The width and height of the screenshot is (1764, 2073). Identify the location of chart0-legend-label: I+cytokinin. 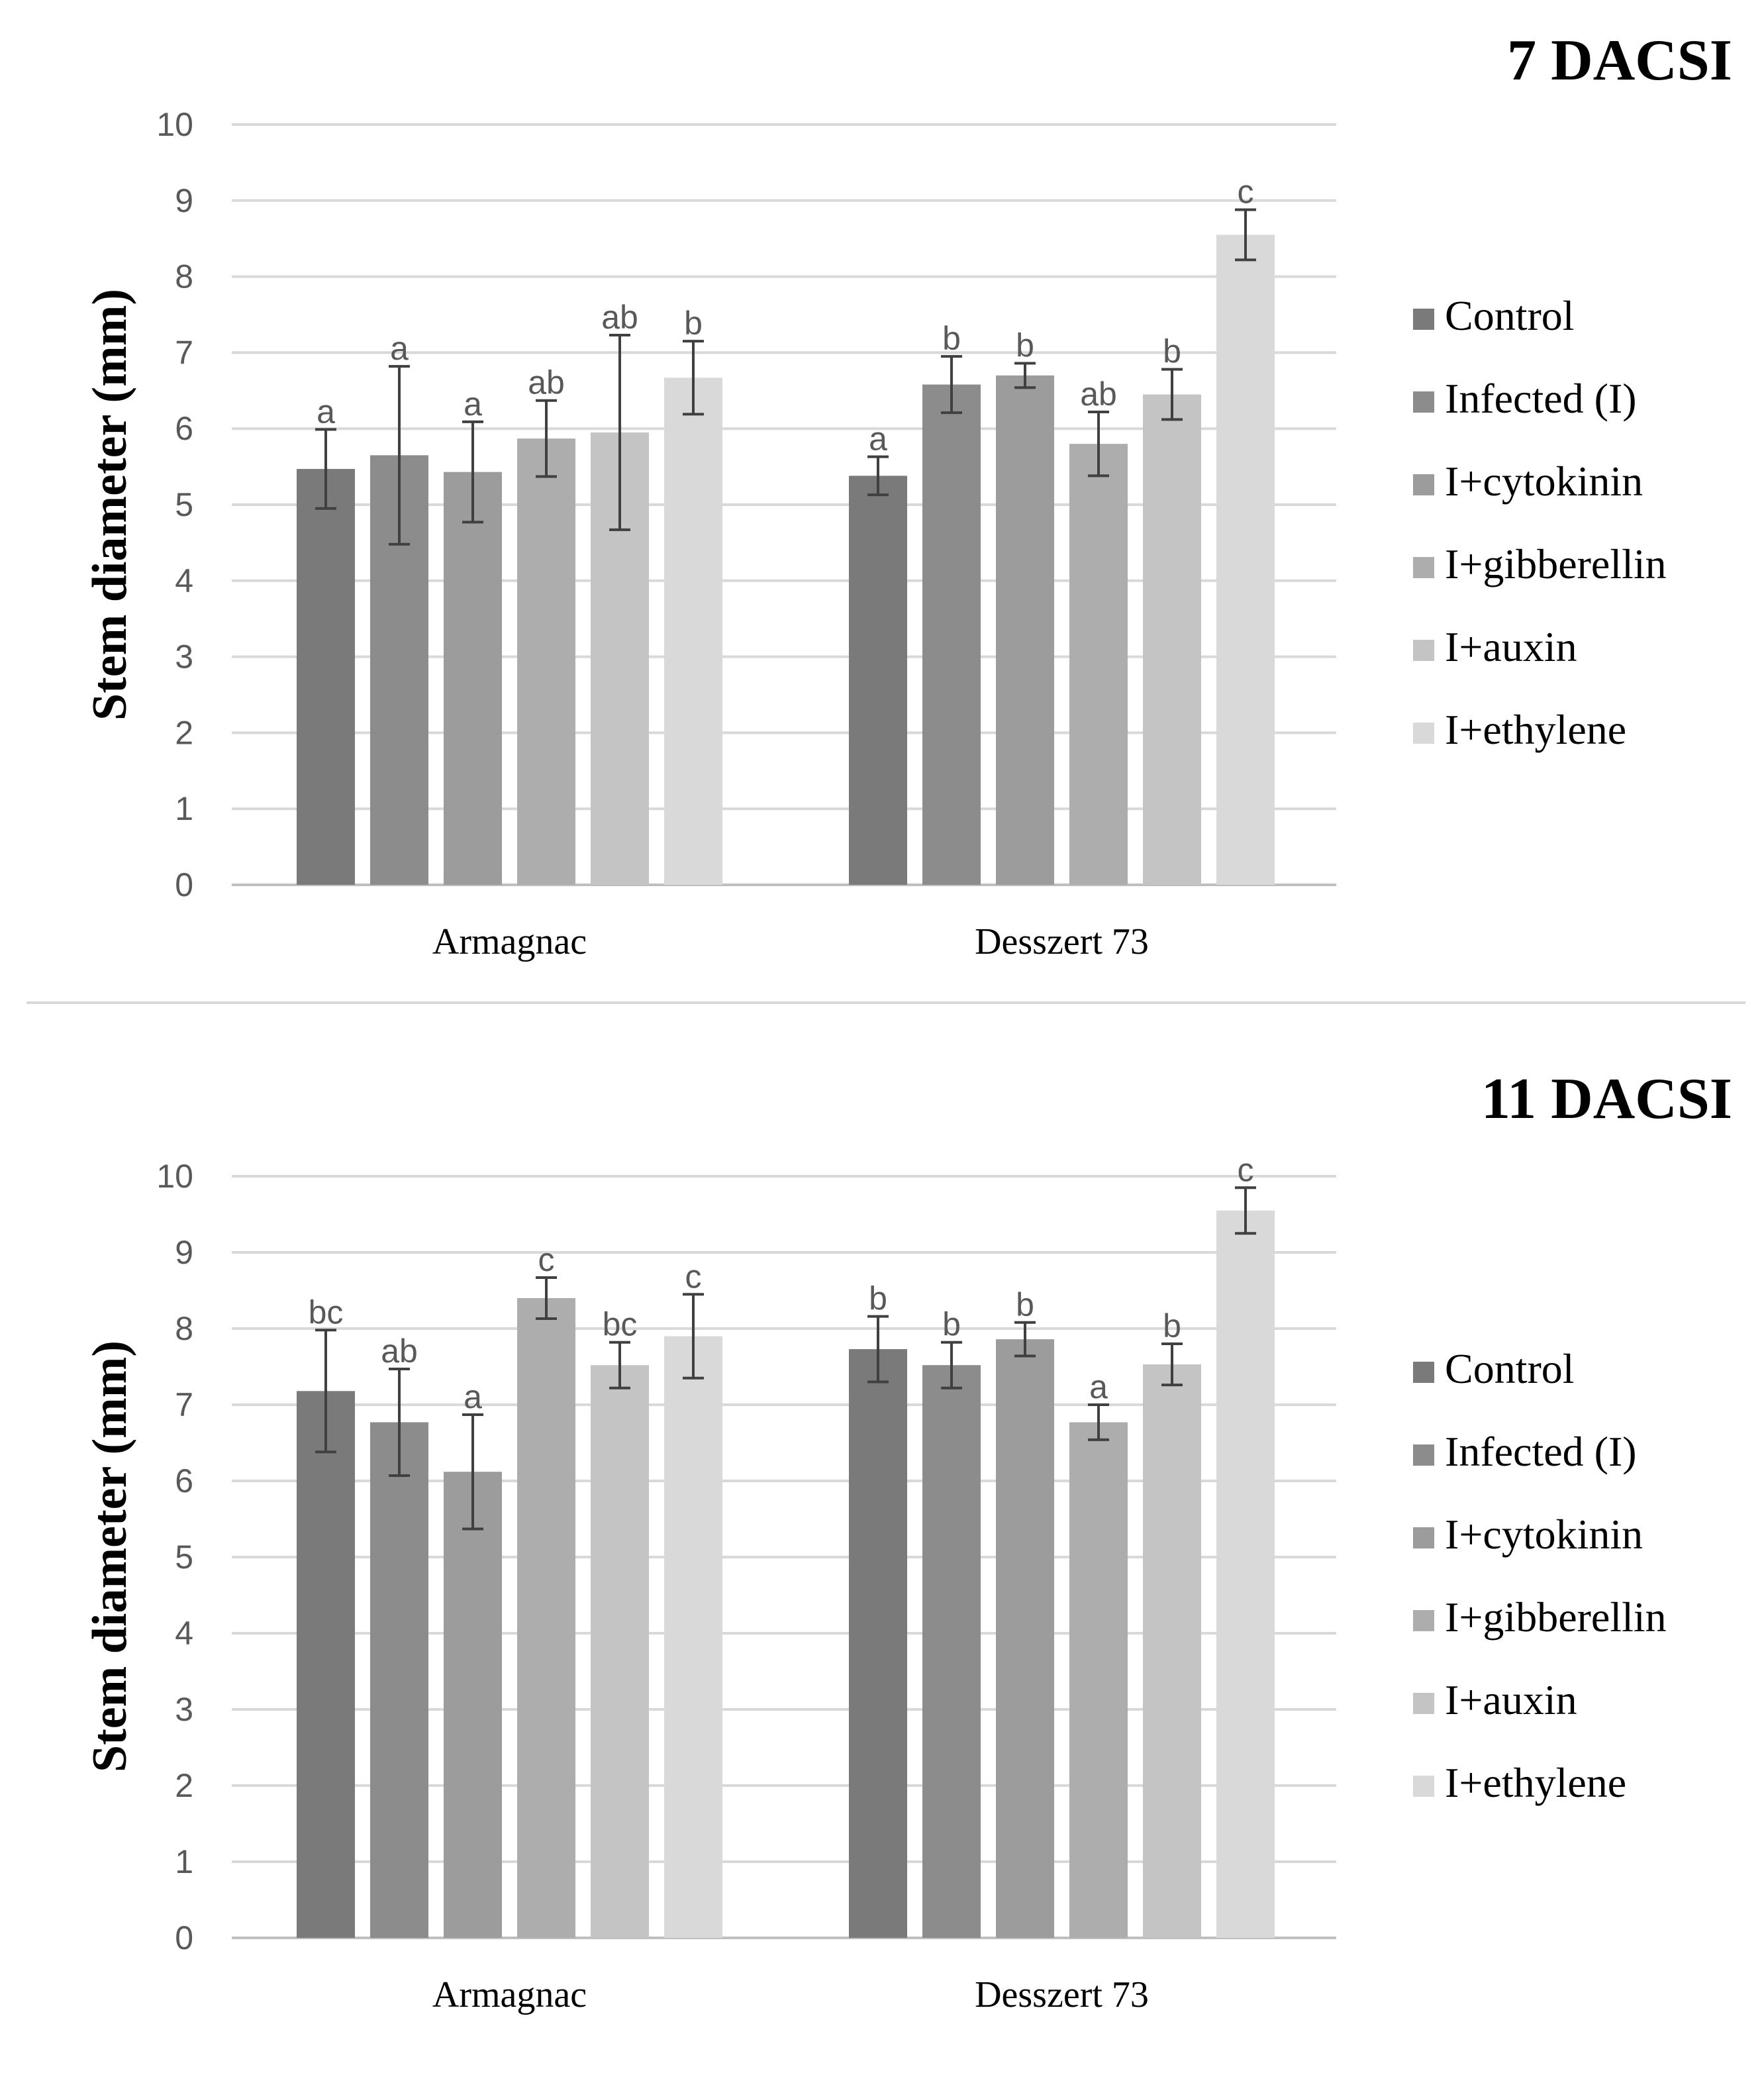
(1544, 481).